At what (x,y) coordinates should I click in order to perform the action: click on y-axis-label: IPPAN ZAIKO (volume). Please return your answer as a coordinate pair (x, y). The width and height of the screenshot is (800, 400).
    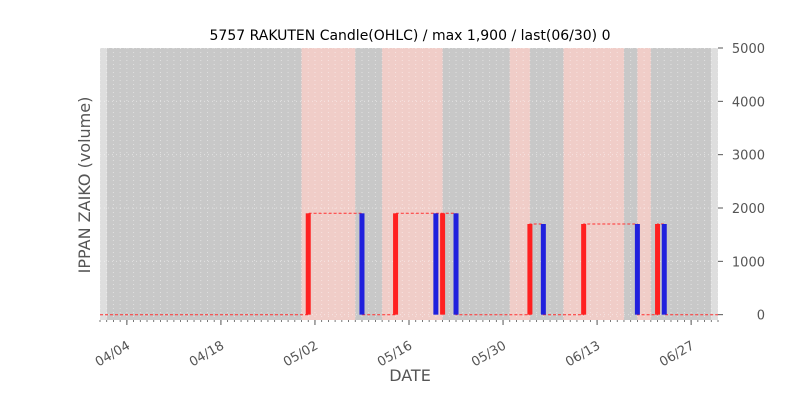
    Looking at the image, I should click on (84, 185).